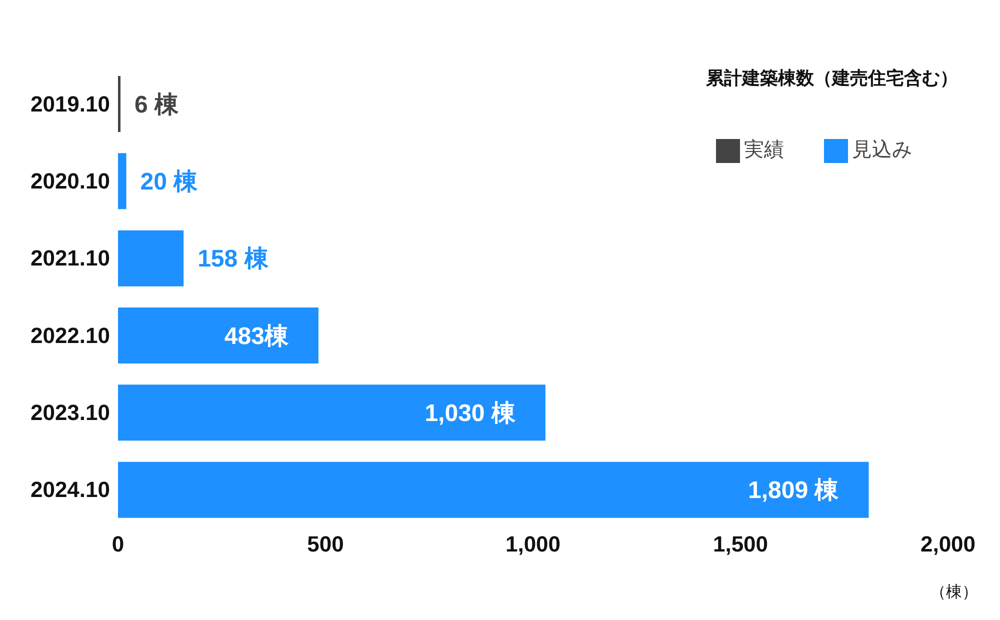 The height and width of the screenshot is (620, 1000). Describe the element at coordinates (234, 259) in the screenshot. I see `data-label: 158 棟` at that location.